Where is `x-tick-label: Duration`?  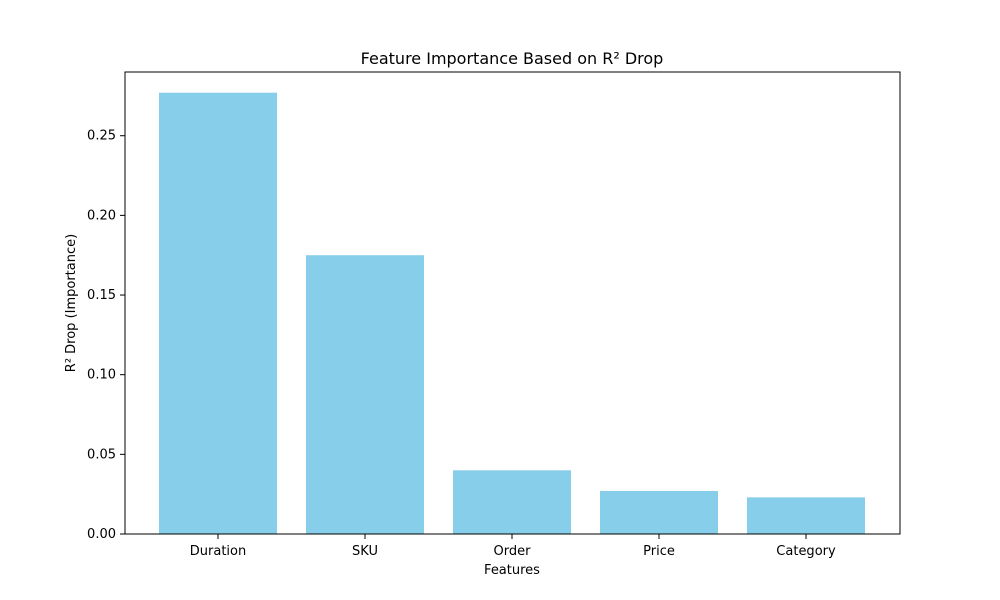
x-tick-label: Duration is located at coordinates (218, 551).